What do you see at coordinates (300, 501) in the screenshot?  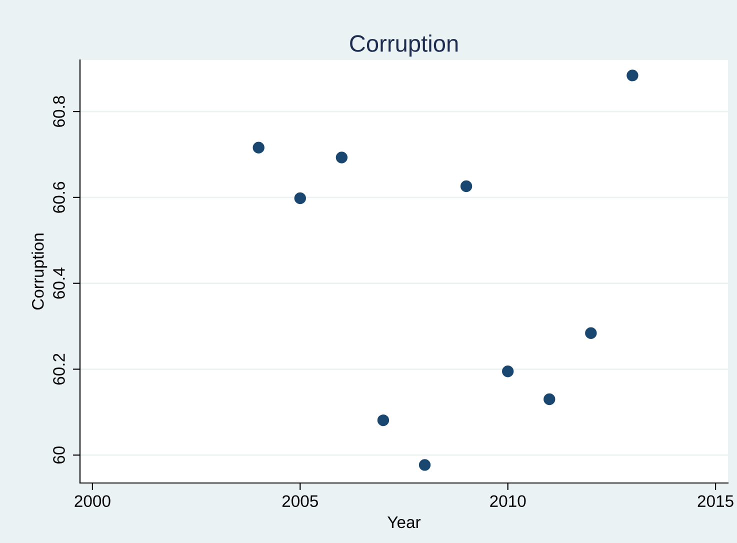 I see `x-tick-label: 2005` at bounding box center [300, 501].